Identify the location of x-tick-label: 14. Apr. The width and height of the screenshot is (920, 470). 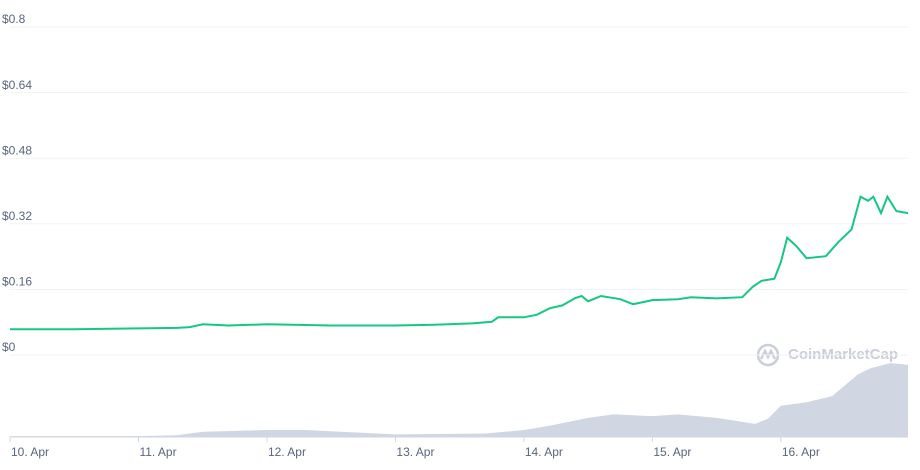
(544, 452).